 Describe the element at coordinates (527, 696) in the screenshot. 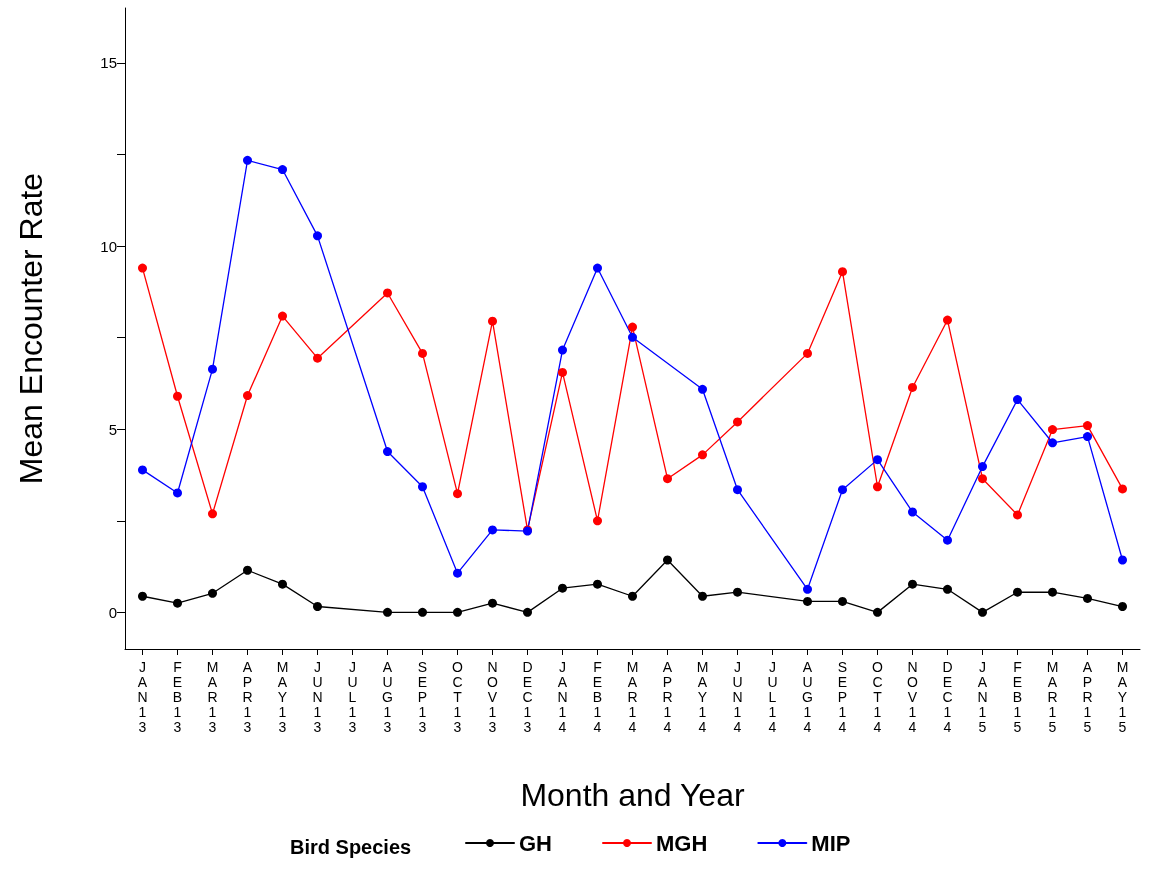

I see `x-tick-label: DEC13` at that location.